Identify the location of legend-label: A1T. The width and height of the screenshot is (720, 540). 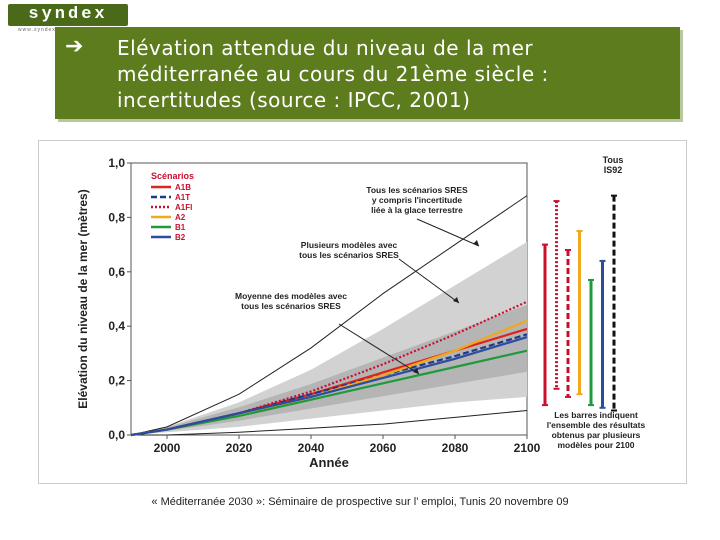
(182, 197).